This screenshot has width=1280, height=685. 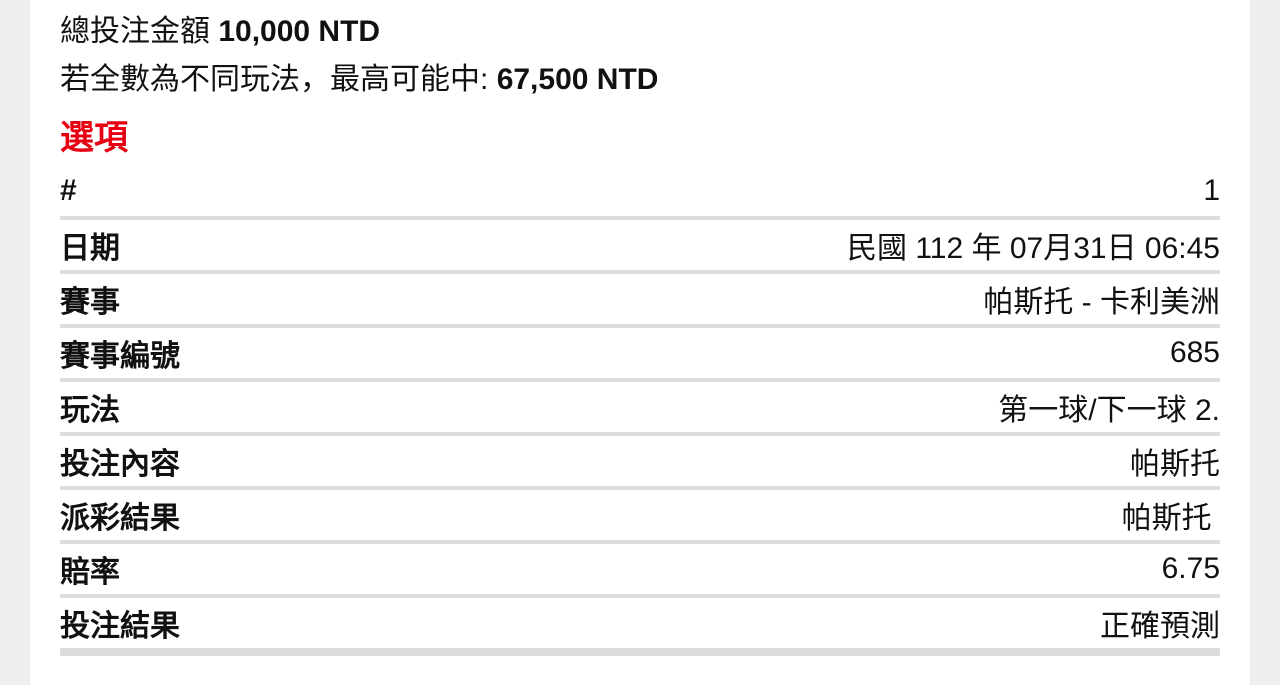 What do you see at coordinates (299, 31) in the screenshot?
I see `total-stake-value: 10,000 NTD` at bounding box center [299, 31].